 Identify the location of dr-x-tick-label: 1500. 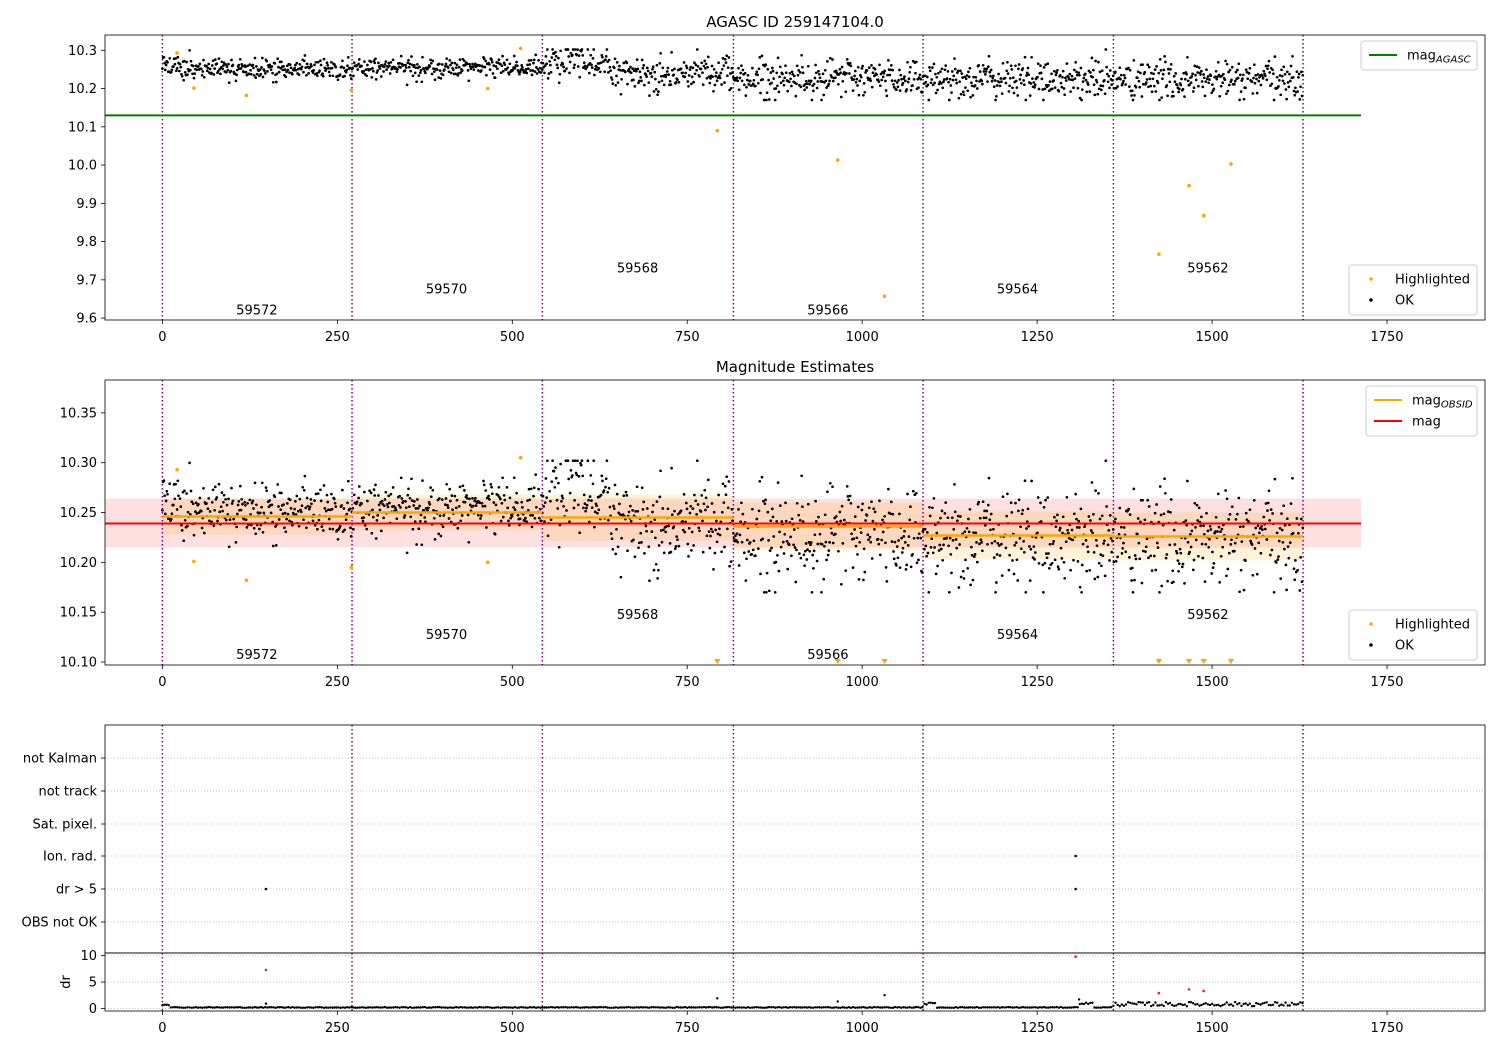
(1212, 1028).